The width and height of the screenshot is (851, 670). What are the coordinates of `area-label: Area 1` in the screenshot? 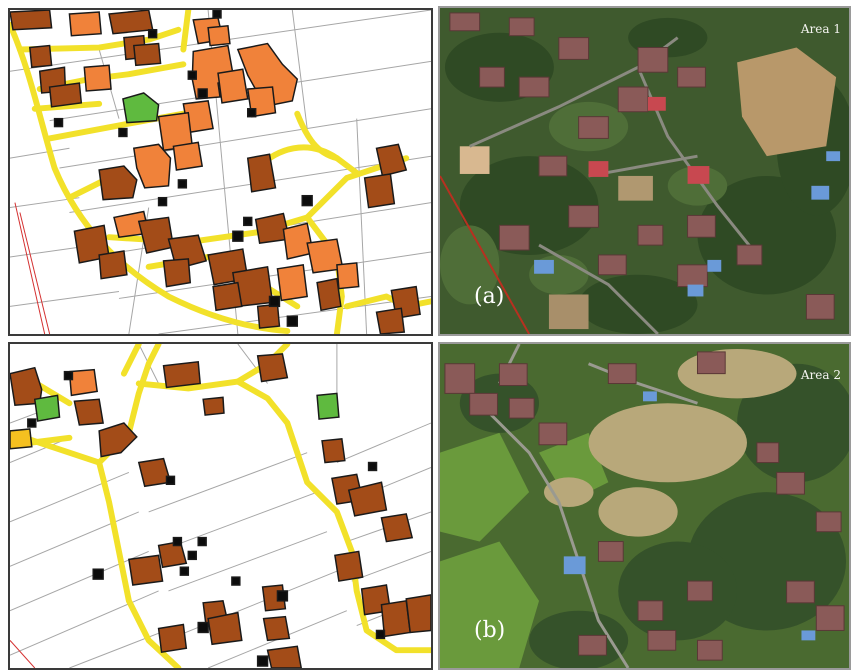 It's located at (820, 29).